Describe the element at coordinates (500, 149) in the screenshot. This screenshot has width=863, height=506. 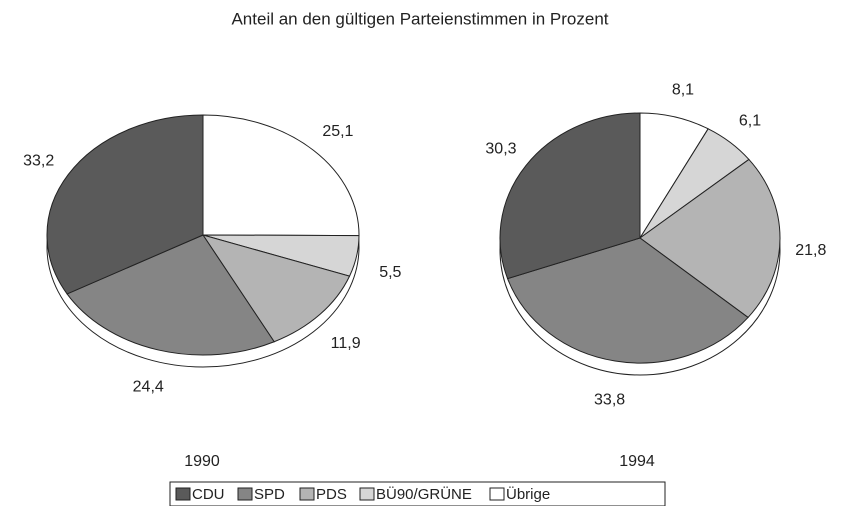
I see `value-label: 30,3` at that location.